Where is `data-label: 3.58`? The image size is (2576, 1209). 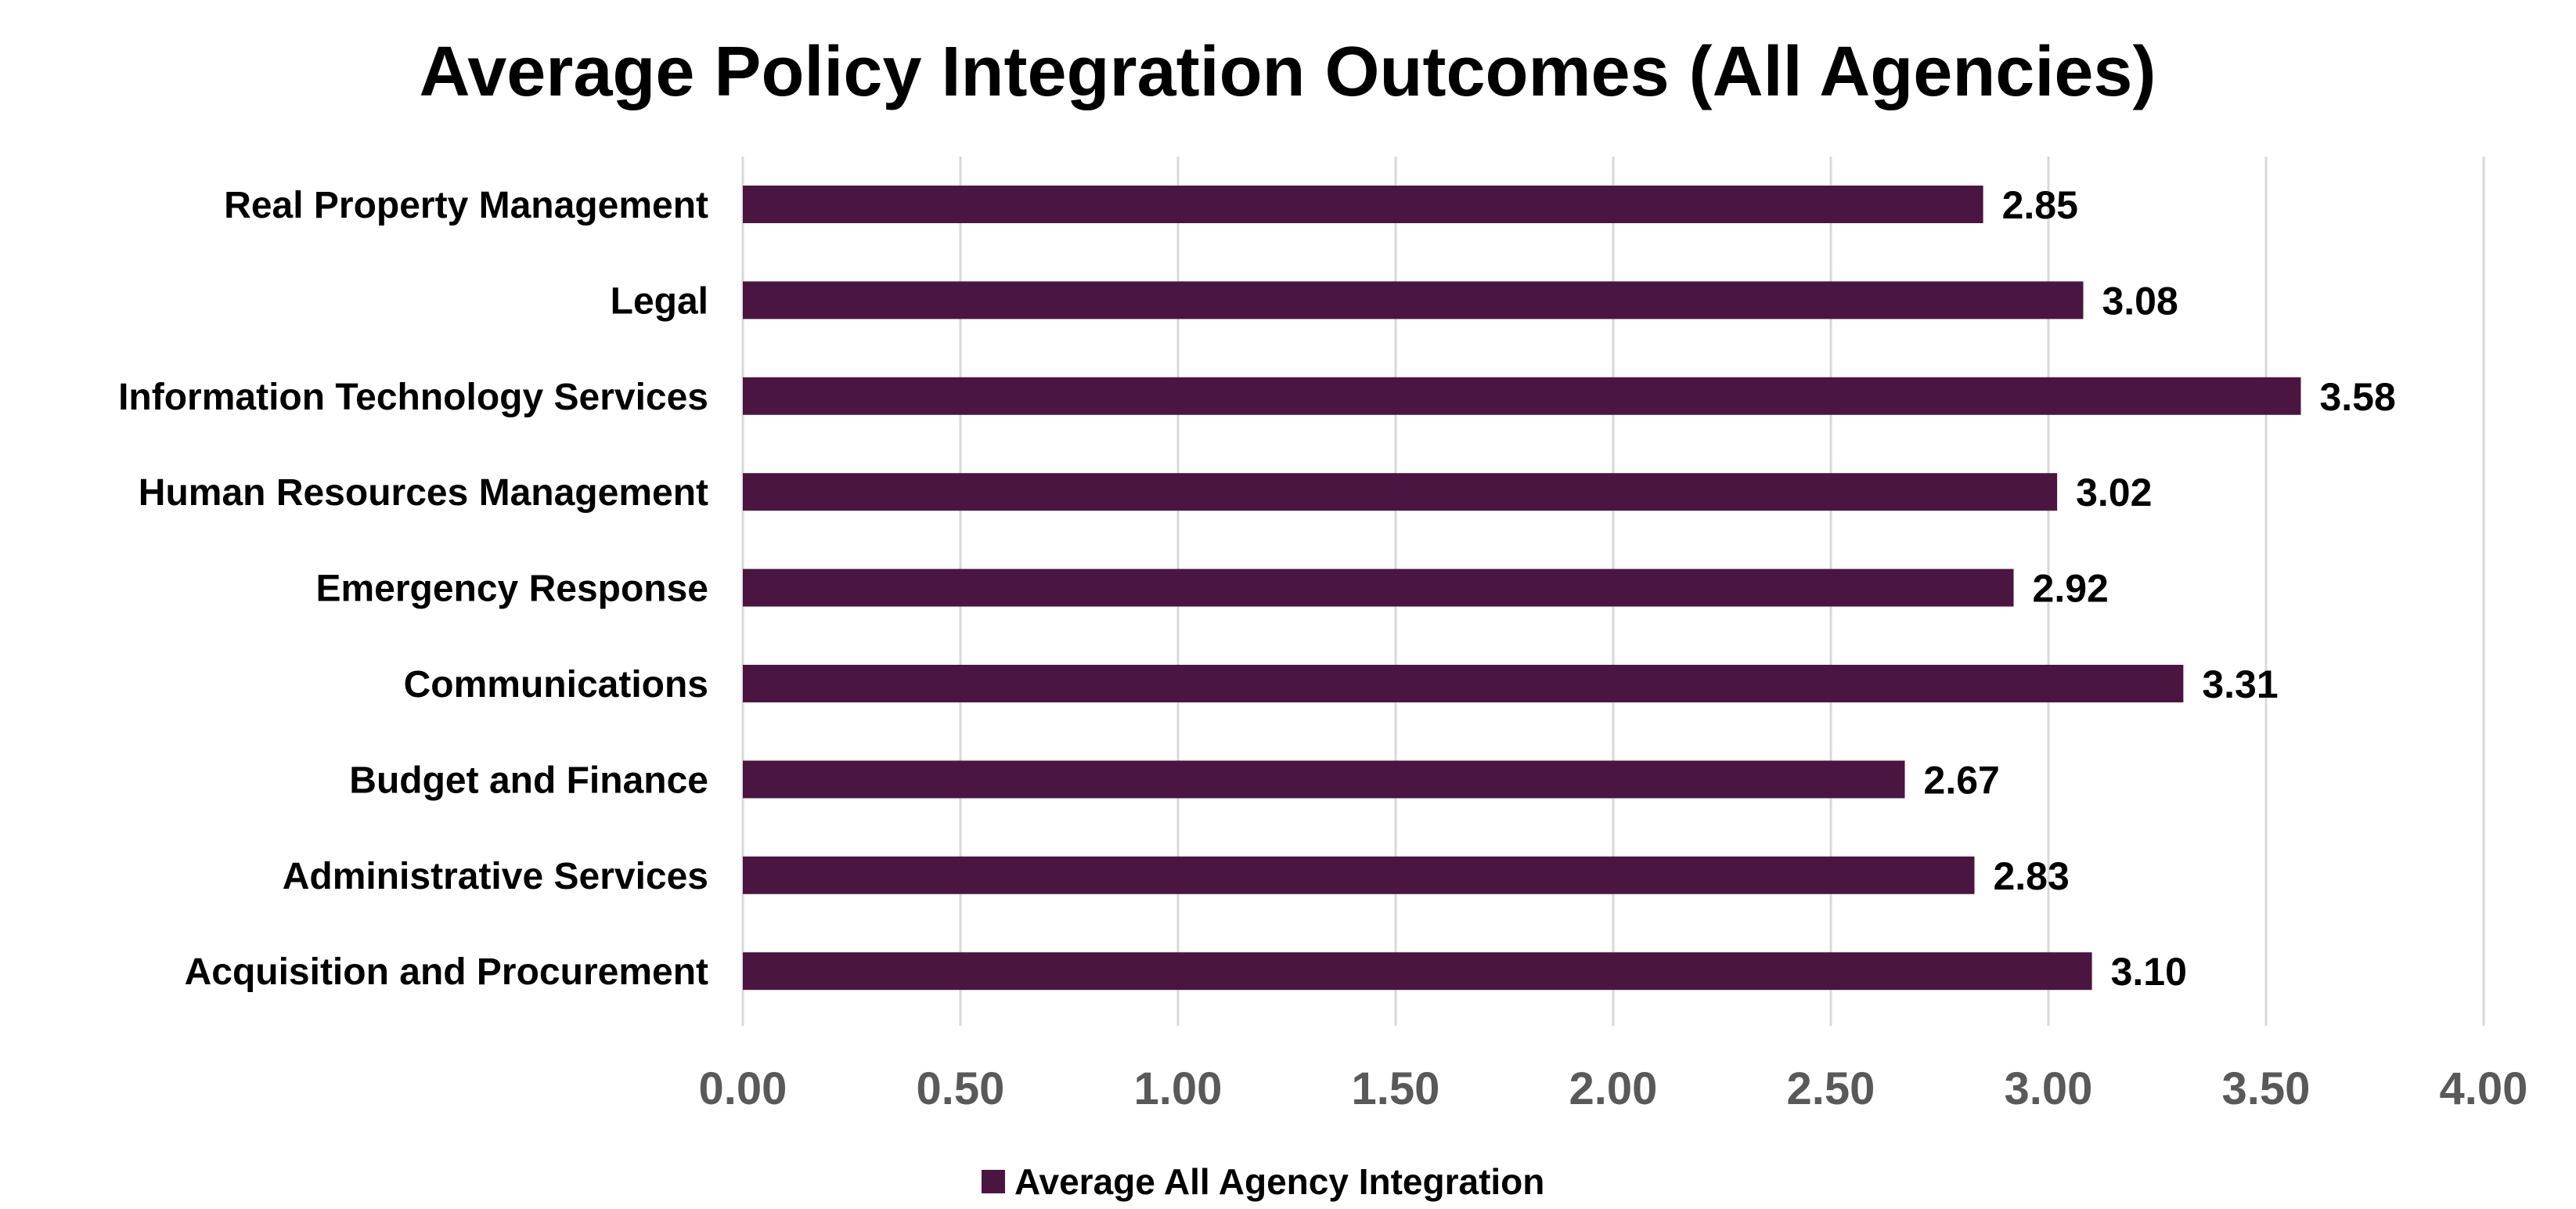
data-label: 3.58 is located at coordinates (2357, 397).